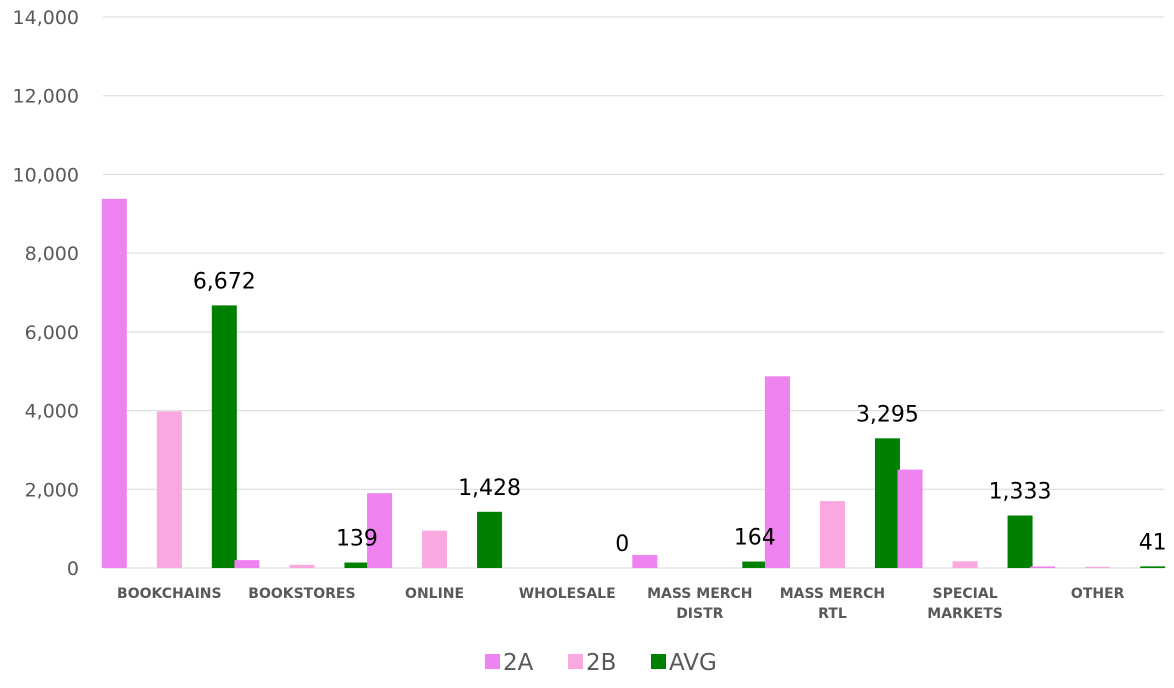 This screenshot has height=688, width=1174. Describe the element at coordinates (52, 254) in the screenshot. I see `y-tick-label: 8,000` at that location.